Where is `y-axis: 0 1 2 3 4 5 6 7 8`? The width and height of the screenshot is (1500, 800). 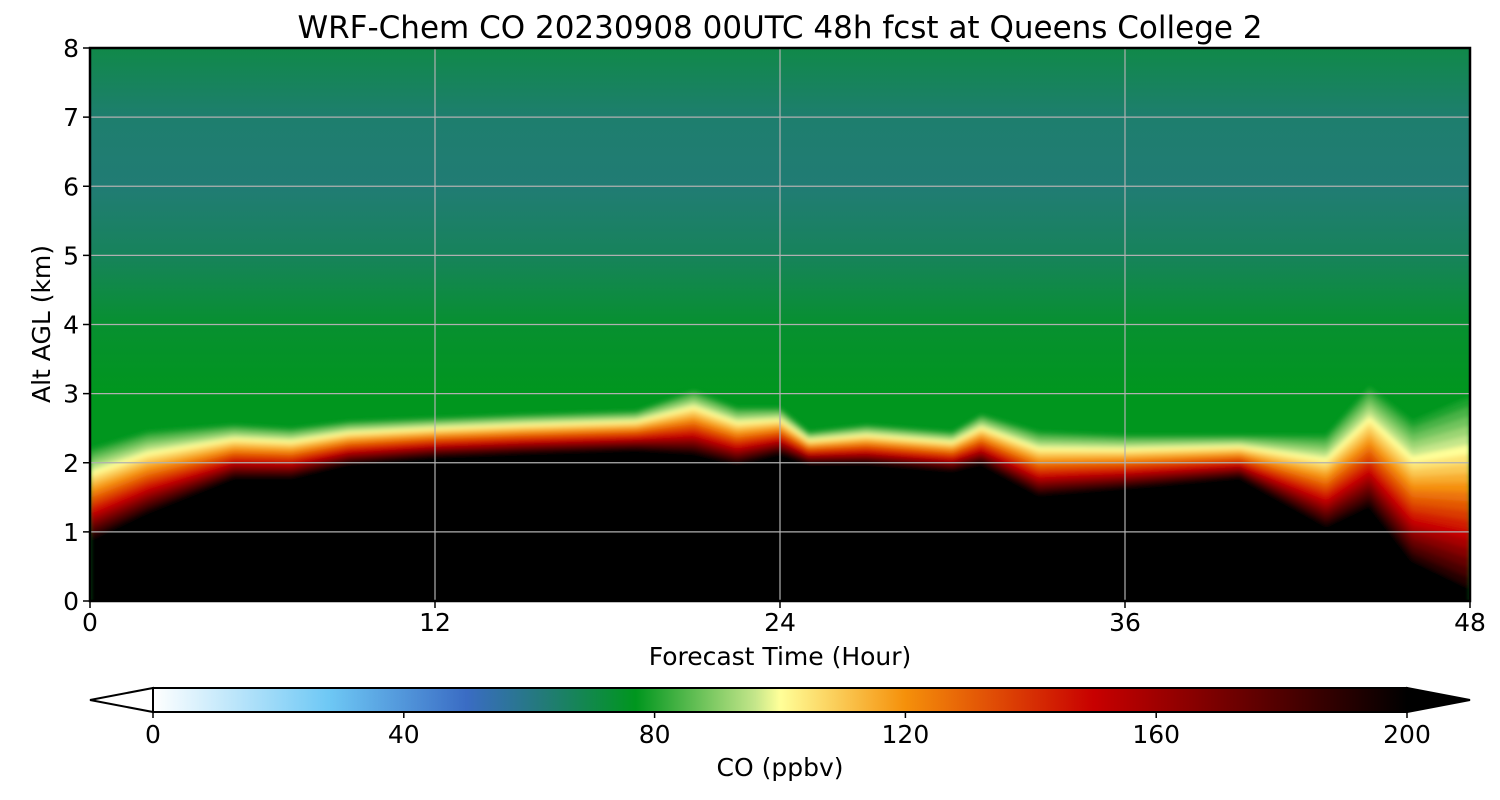
y-axis: 0 1 2 3 4 5 6 7 8 is located at coordinates (76, 325).